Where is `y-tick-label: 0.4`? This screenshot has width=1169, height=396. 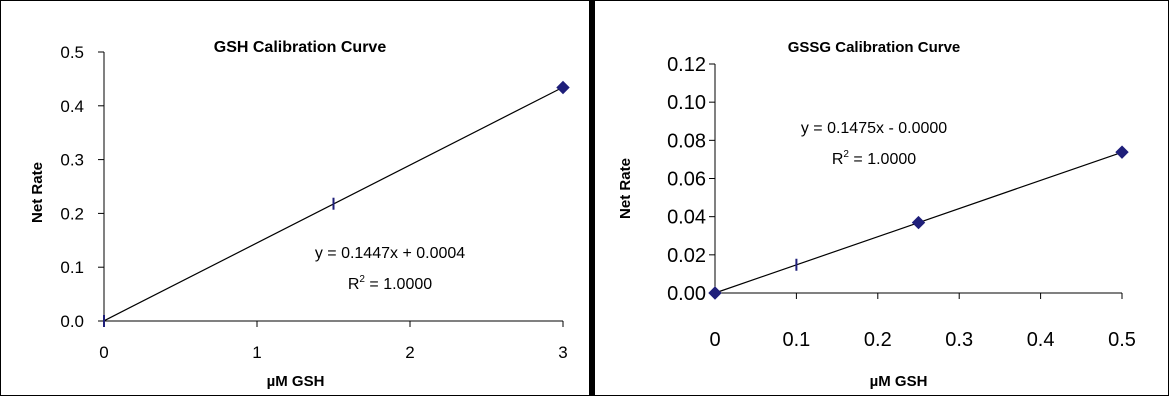
y-tick-label: 0.4 is located at coordinates (72, 106).